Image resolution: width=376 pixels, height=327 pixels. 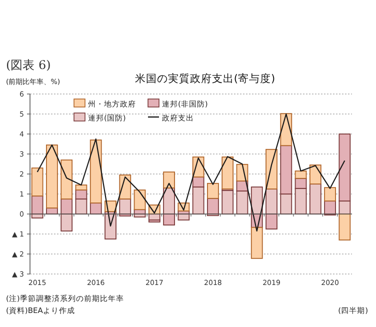 I want to click on chart-title: 米国の実質政府支出(寄与度), so click(x=205, y=78).